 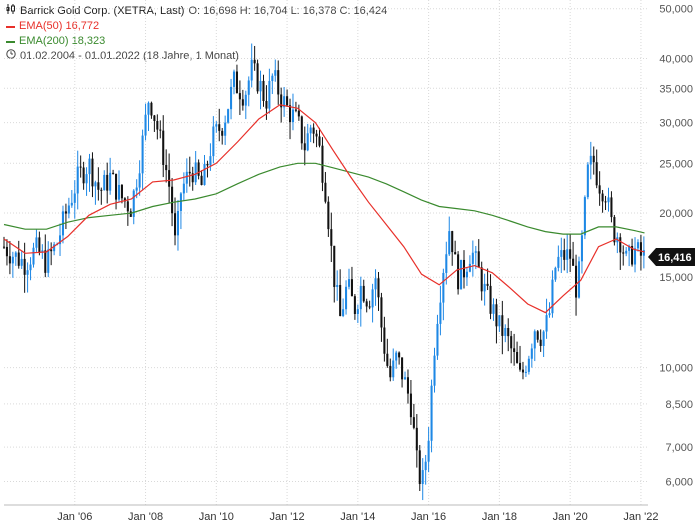 I want to click on last-price-label: 16,416, so click(x=675, y=258).